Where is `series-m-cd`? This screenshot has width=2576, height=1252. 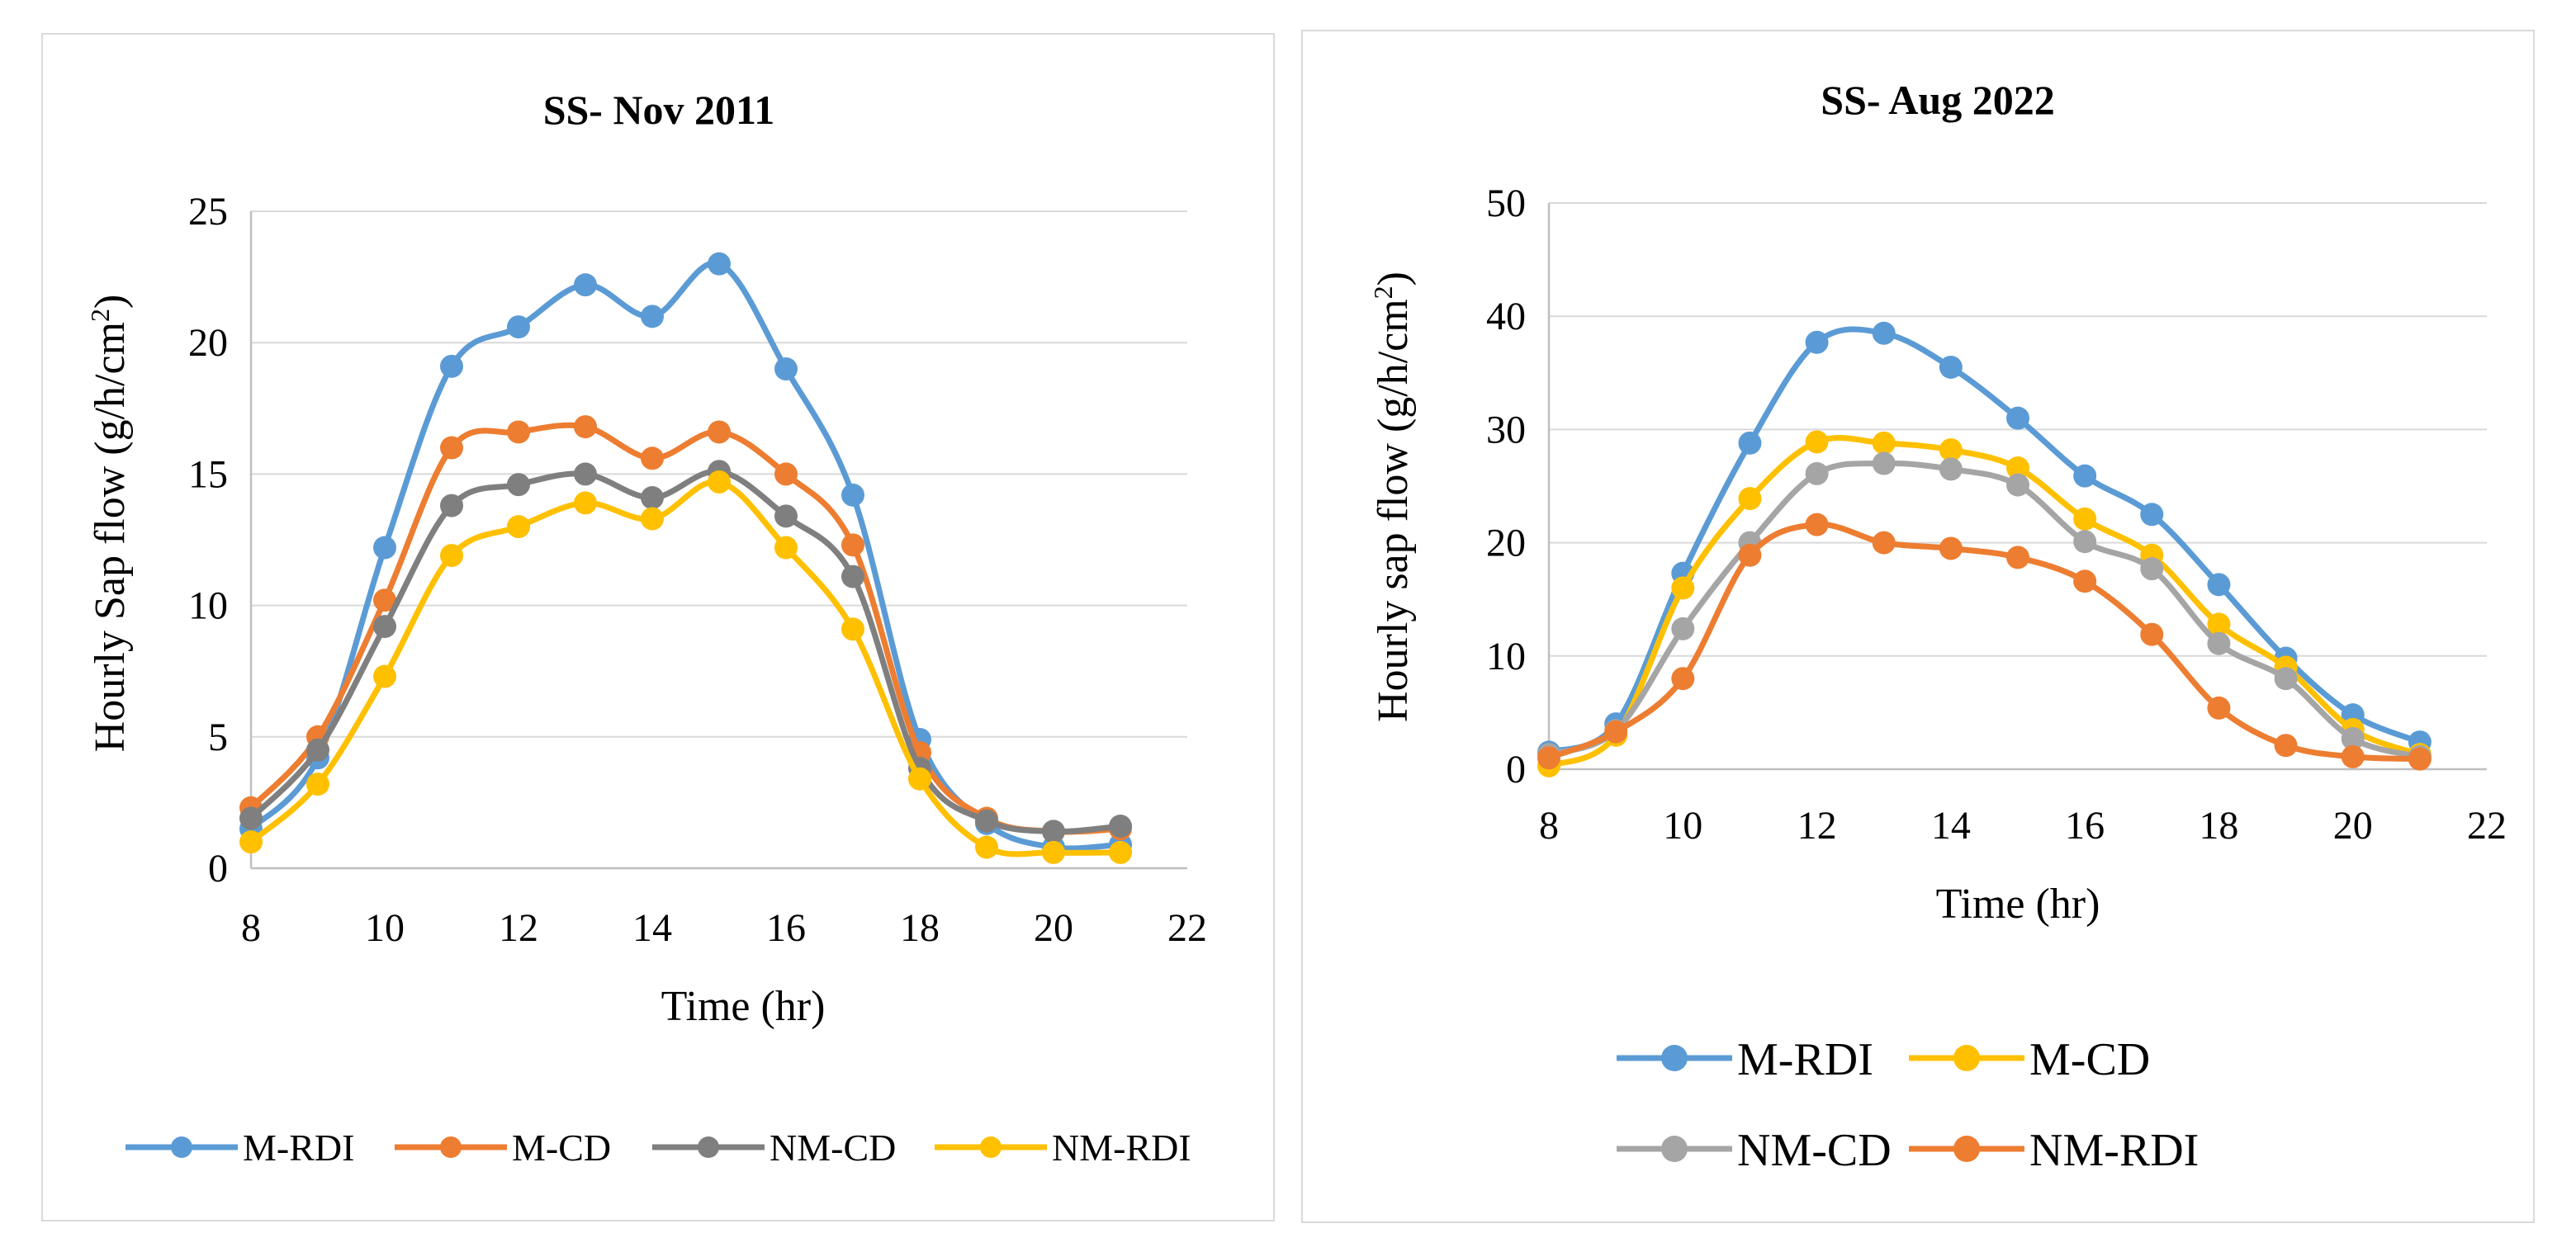
series-m-cd is located at coordinates (685, 629).